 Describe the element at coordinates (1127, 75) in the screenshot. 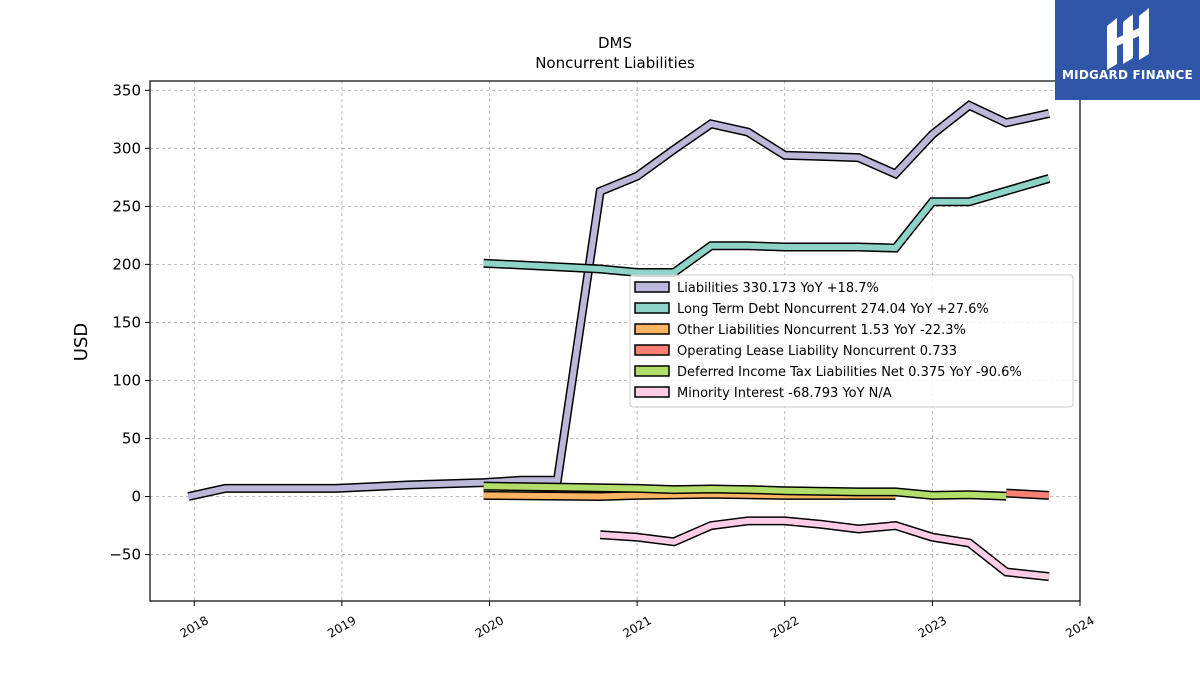

I see `logo-text: MIDGARD FINANCE` at that location.